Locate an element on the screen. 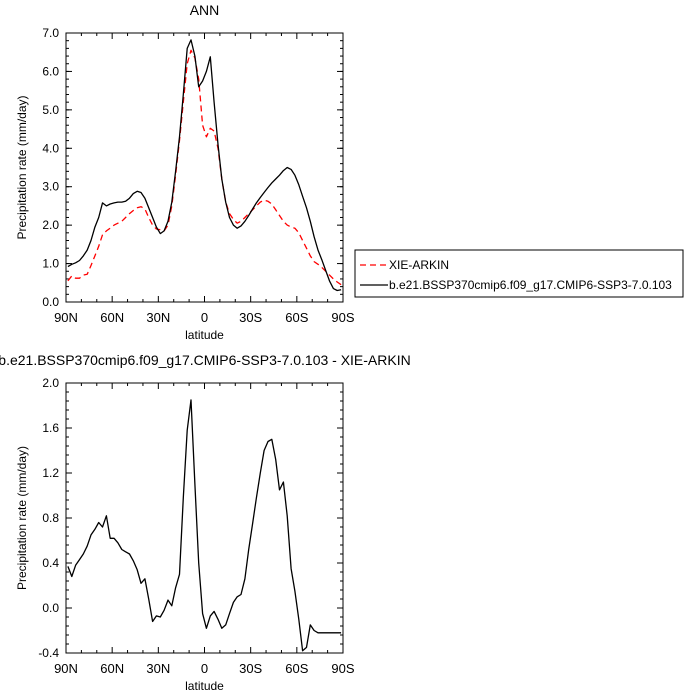  y-tick-label: -0.4 is located at coordinates (48, 653).